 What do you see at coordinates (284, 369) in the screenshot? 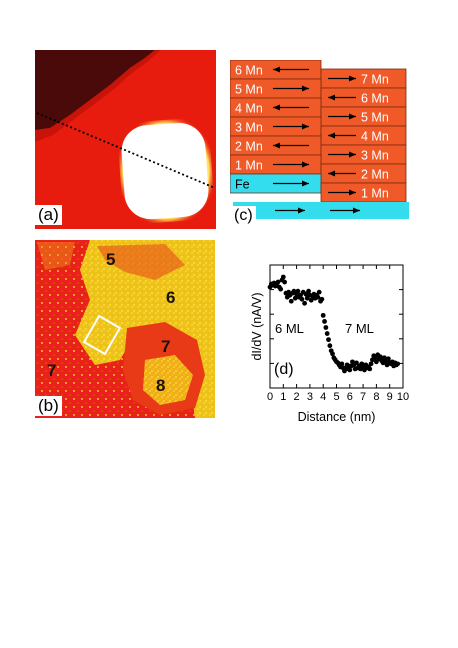
I see `panel-d-label: (d)` at bounding box center [284, 369].